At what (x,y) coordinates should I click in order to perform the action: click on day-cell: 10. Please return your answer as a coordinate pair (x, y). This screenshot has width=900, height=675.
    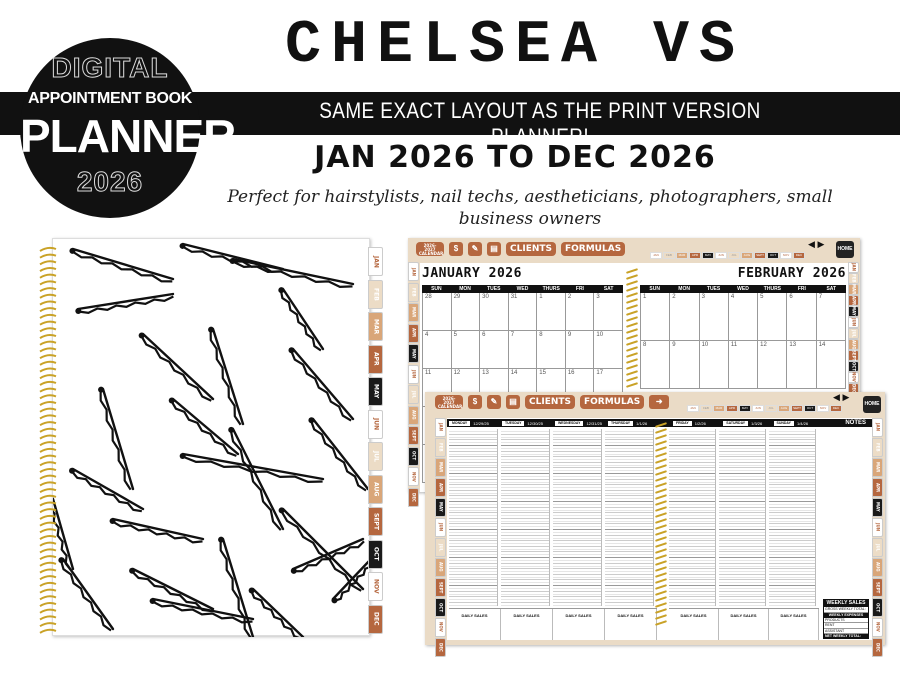
    Looking at the image, I should click on (608, 350).